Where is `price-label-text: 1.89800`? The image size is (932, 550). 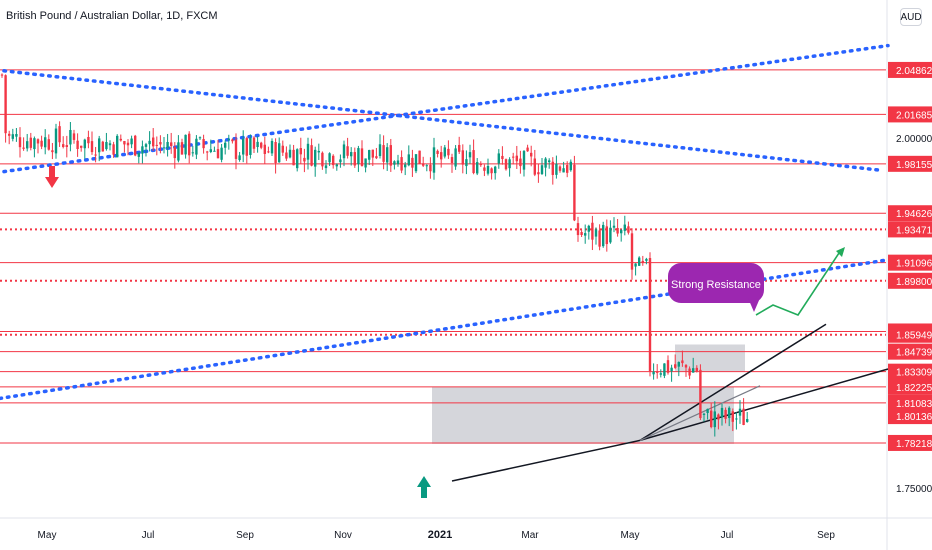
price-label-text: 1.89800 is located at coordinates (914, 282).